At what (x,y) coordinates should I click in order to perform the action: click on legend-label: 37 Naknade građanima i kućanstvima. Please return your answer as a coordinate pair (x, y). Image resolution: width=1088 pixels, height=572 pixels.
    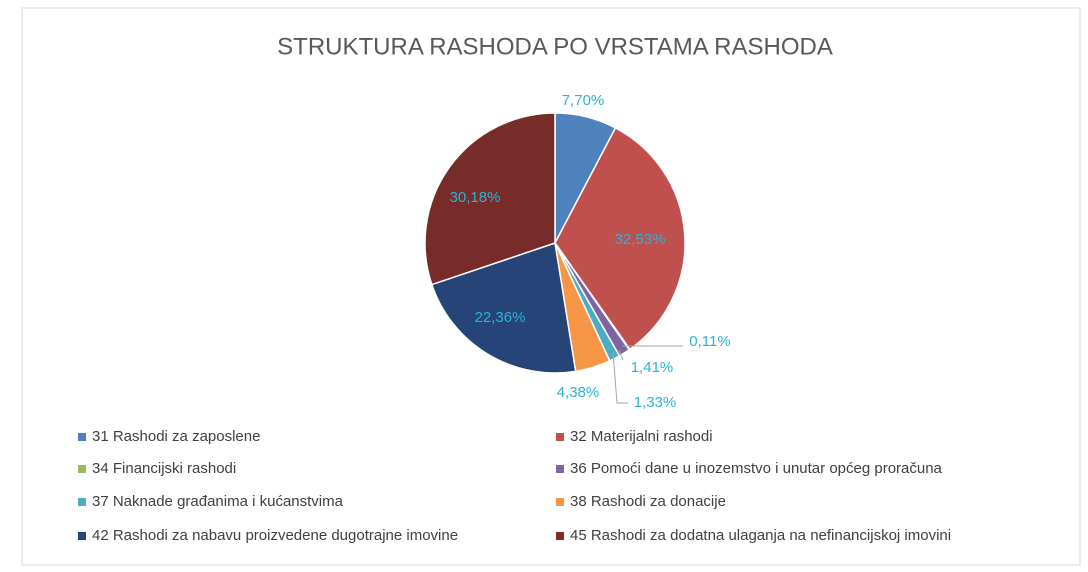
    Looking at the image, I should click on (218, 501).